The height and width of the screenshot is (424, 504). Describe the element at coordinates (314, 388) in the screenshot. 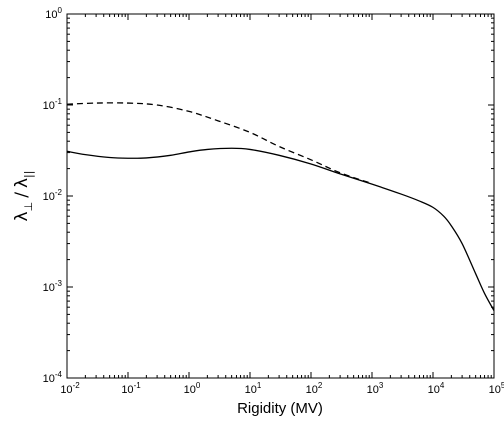

I see `x-tick-label: 10²` at that location.